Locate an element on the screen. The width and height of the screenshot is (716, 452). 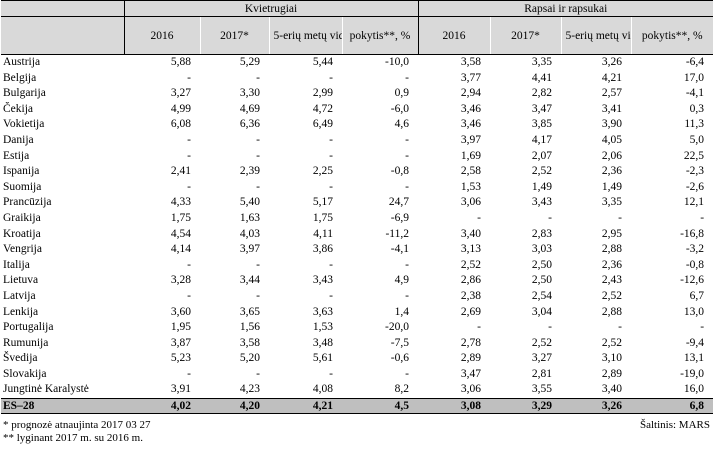
rapsai-value-cell: 2,81 is located at coordinates (541, 373).